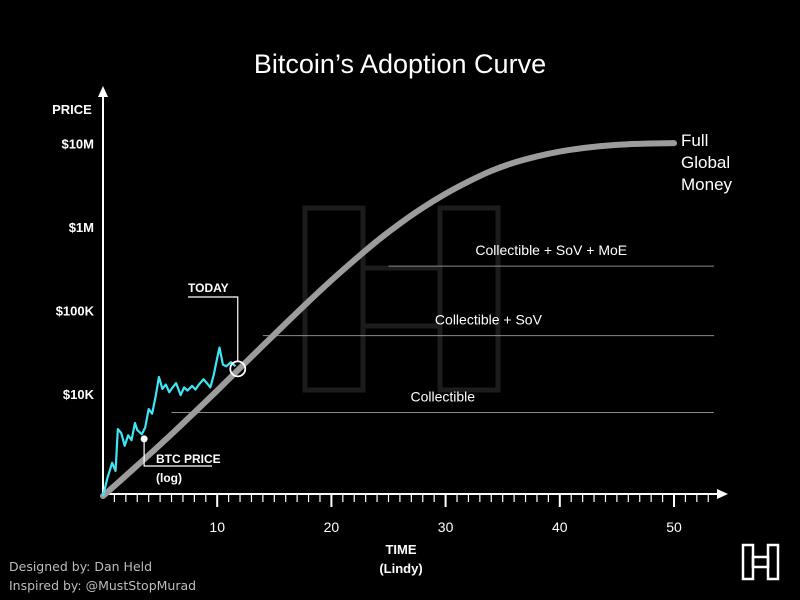  Describe the element at coordinates (79, 394) in the screenshot. I see `y-tick-label: $10K` at that location.